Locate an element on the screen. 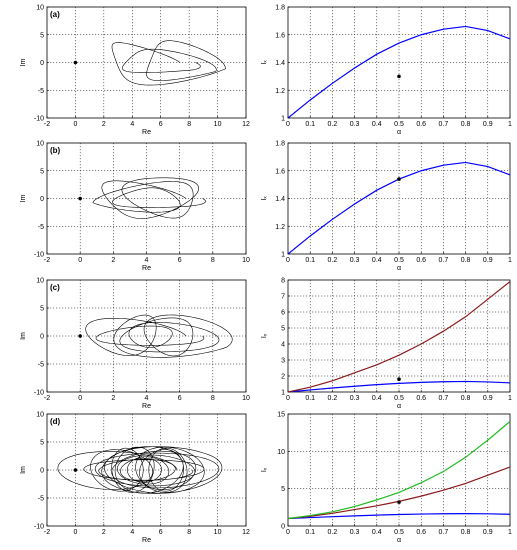  x-tick-label: 12 is located at coordinates (246, 124).